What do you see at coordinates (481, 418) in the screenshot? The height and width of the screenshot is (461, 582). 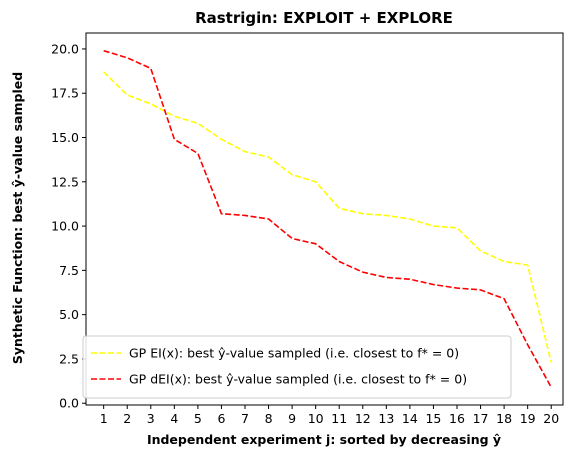 I see `x-tick-label: 17` at bounding box center [481, 418].